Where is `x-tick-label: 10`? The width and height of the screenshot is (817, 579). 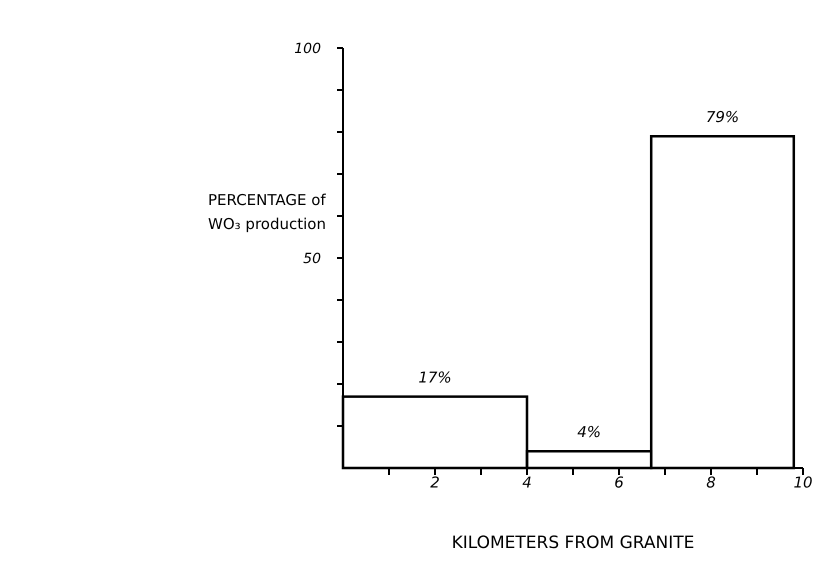 x-tick-label: 10 is located at coordinates (803, 483).